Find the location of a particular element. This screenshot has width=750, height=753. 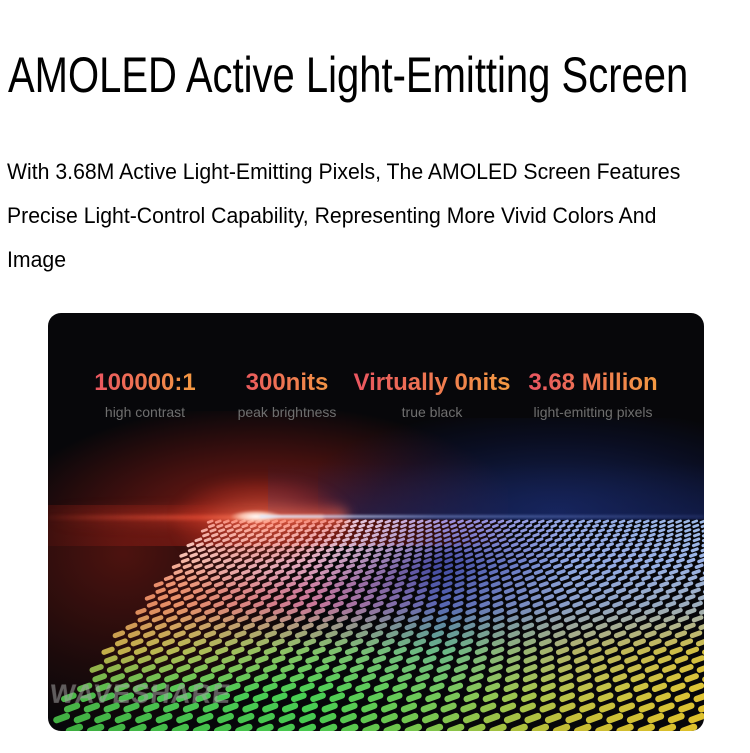

paragraph-line-3: Image is located at coordinates (37, 259).